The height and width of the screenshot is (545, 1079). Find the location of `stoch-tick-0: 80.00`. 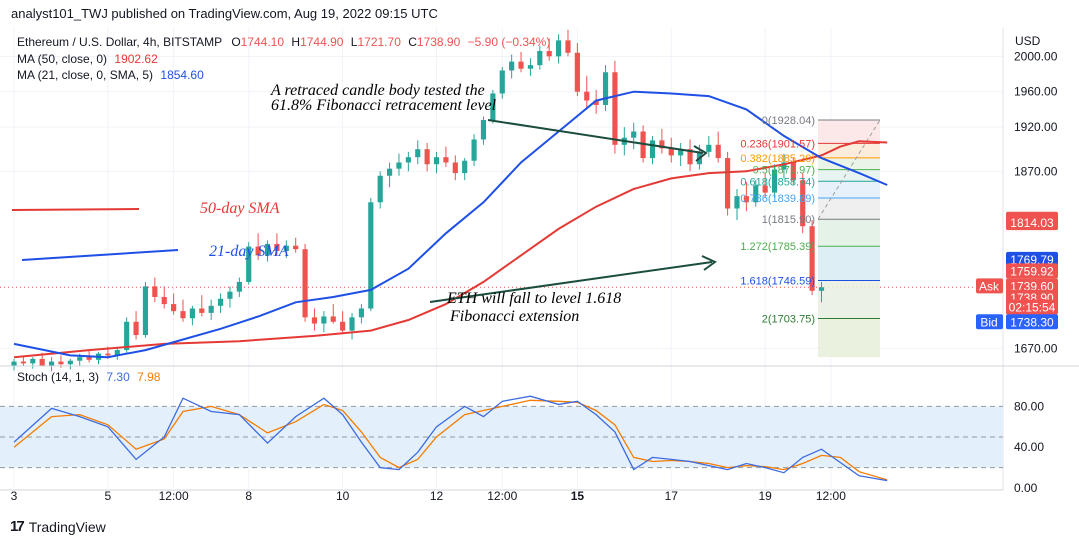

stoch-tick-0: 80.00 is located at coordinates (1029, 406).